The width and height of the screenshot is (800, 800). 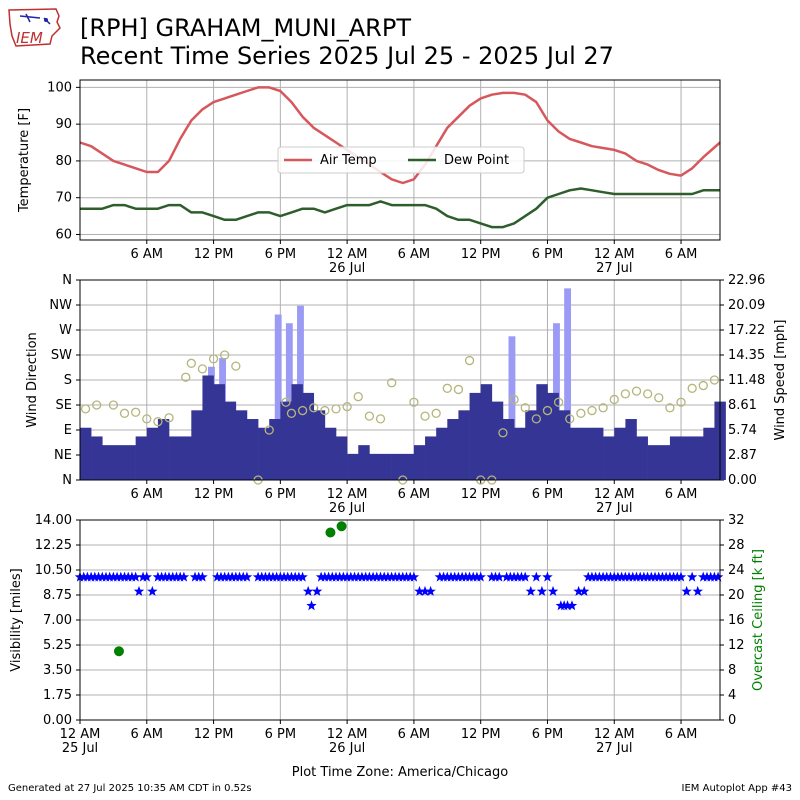 What do you see at coordinates (68, 430) in the screenshot?
I see `wind-direction-tick-label: E` at bounding box center [68, 430].